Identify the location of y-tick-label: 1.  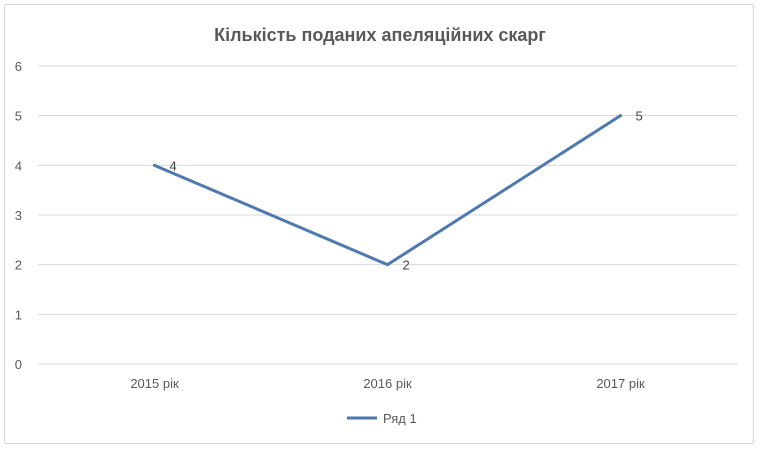
(18, 314).